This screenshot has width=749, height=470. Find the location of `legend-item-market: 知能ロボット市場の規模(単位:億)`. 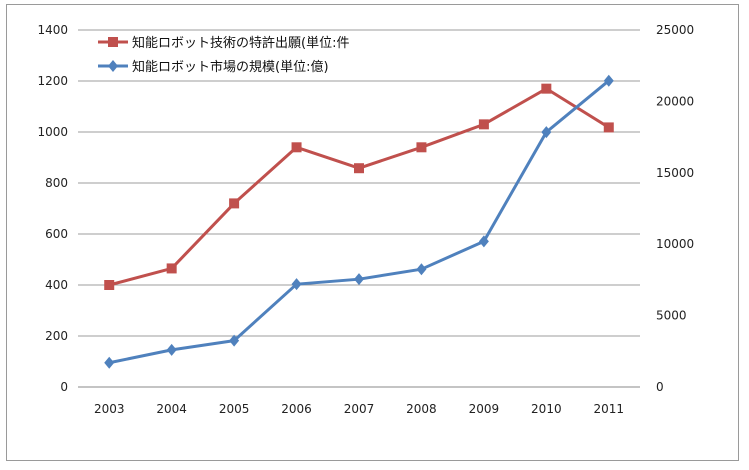

legend-item-market: 知能ロボット市場の規模(単位:億) is located at coordinates (213, 67).